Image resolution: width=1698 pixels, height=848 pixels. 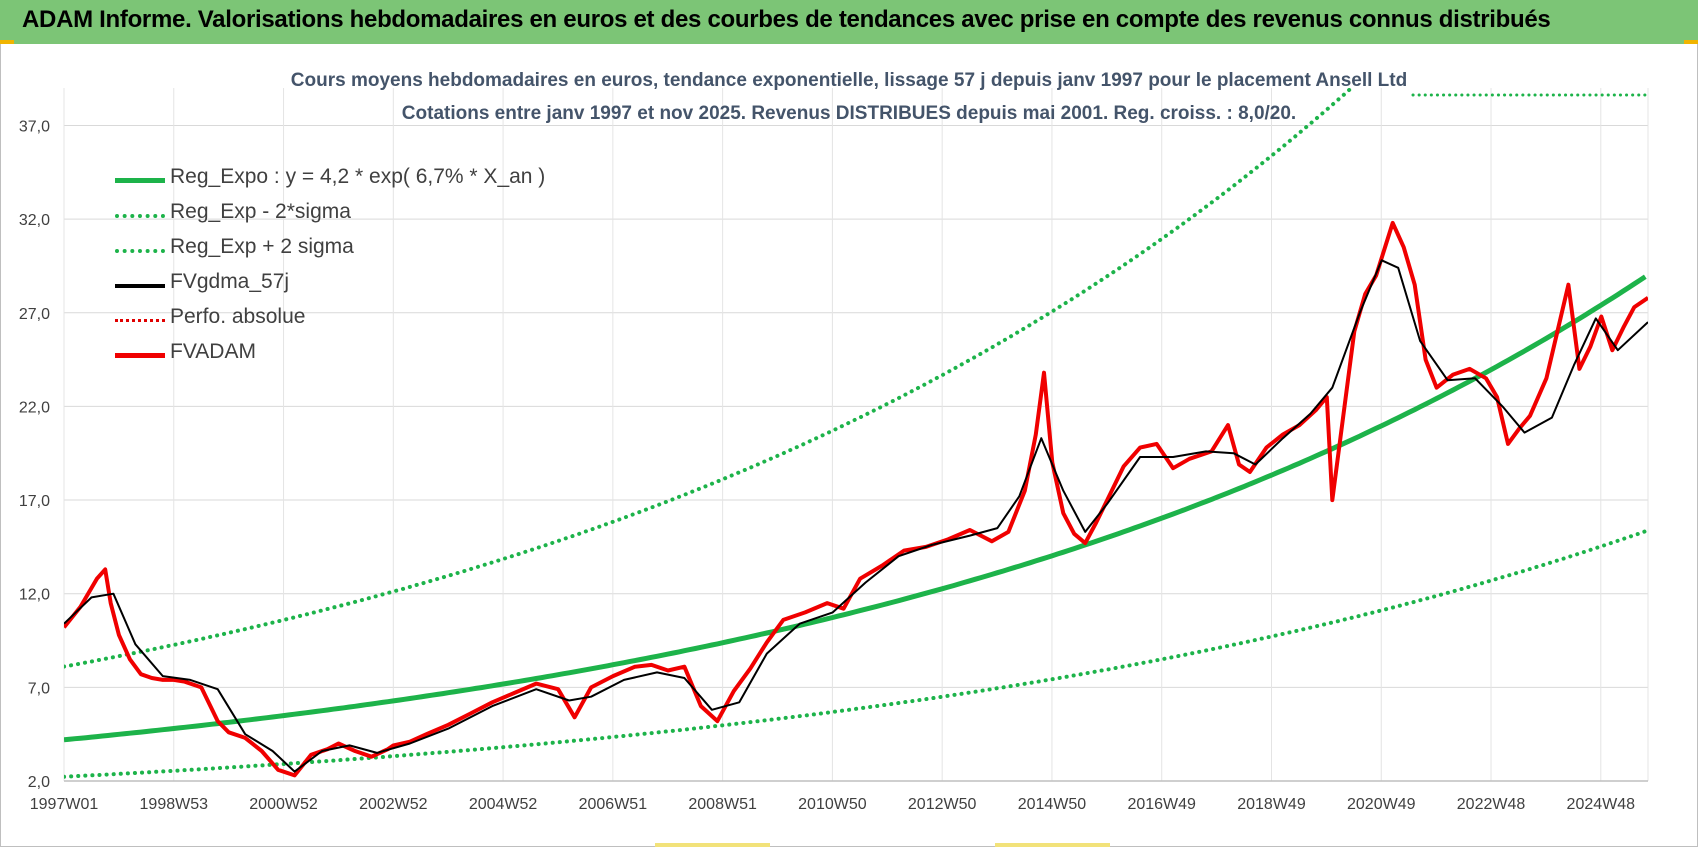 What do you see at coordinates (64, 804) in the screenshot?
I see `x-tick-label: 1997W01` at bounding box center [64, 804].